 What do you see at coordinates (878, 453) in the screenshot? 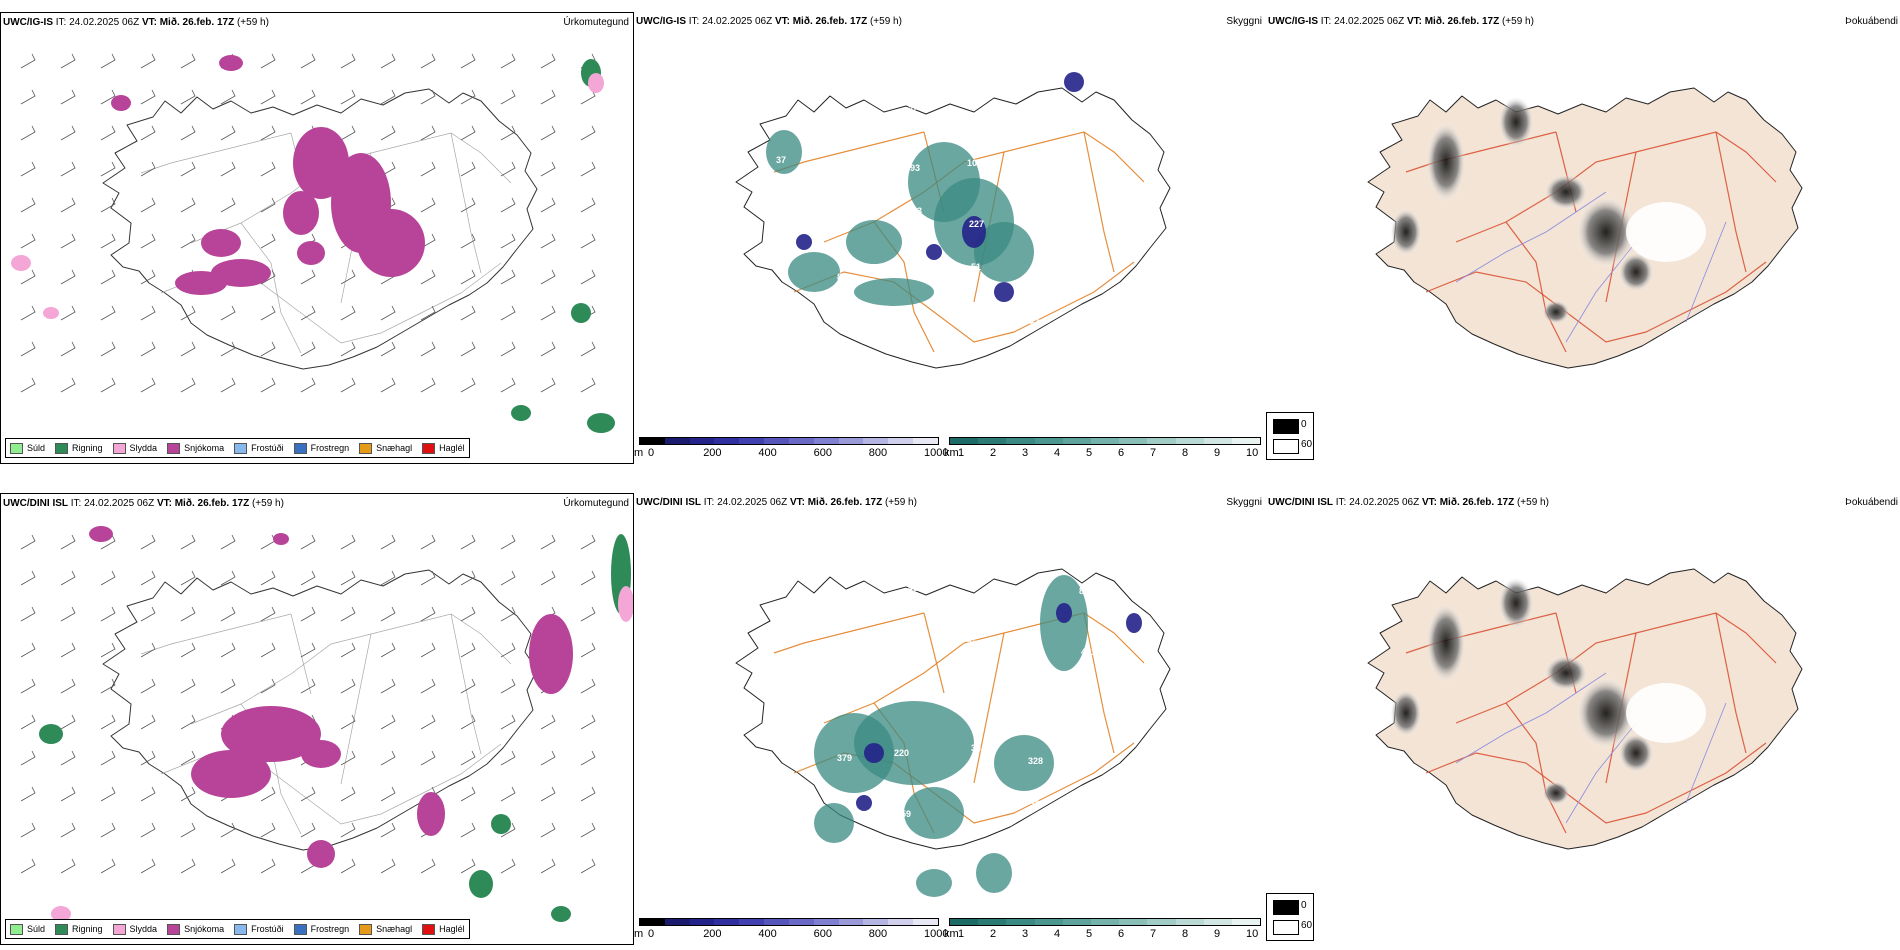
I see `colorbar-tick: 800` at bounding box center [878, 453].